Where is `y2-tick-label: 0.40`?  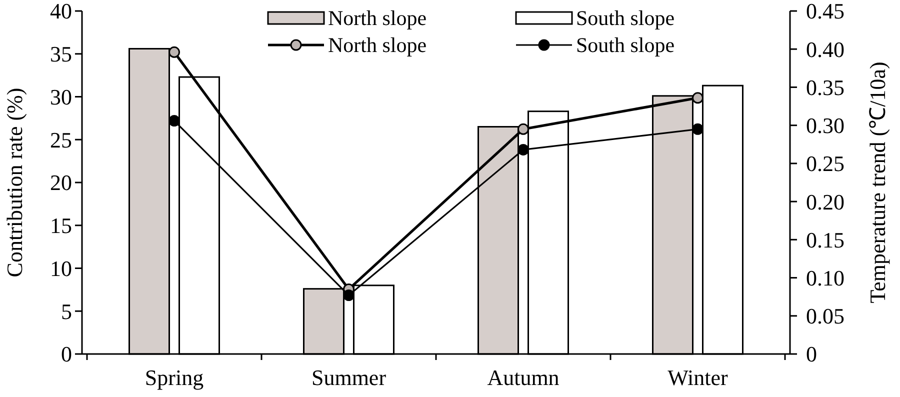 y2-tick-label: 0.40 is located at coordinates (825, 49).